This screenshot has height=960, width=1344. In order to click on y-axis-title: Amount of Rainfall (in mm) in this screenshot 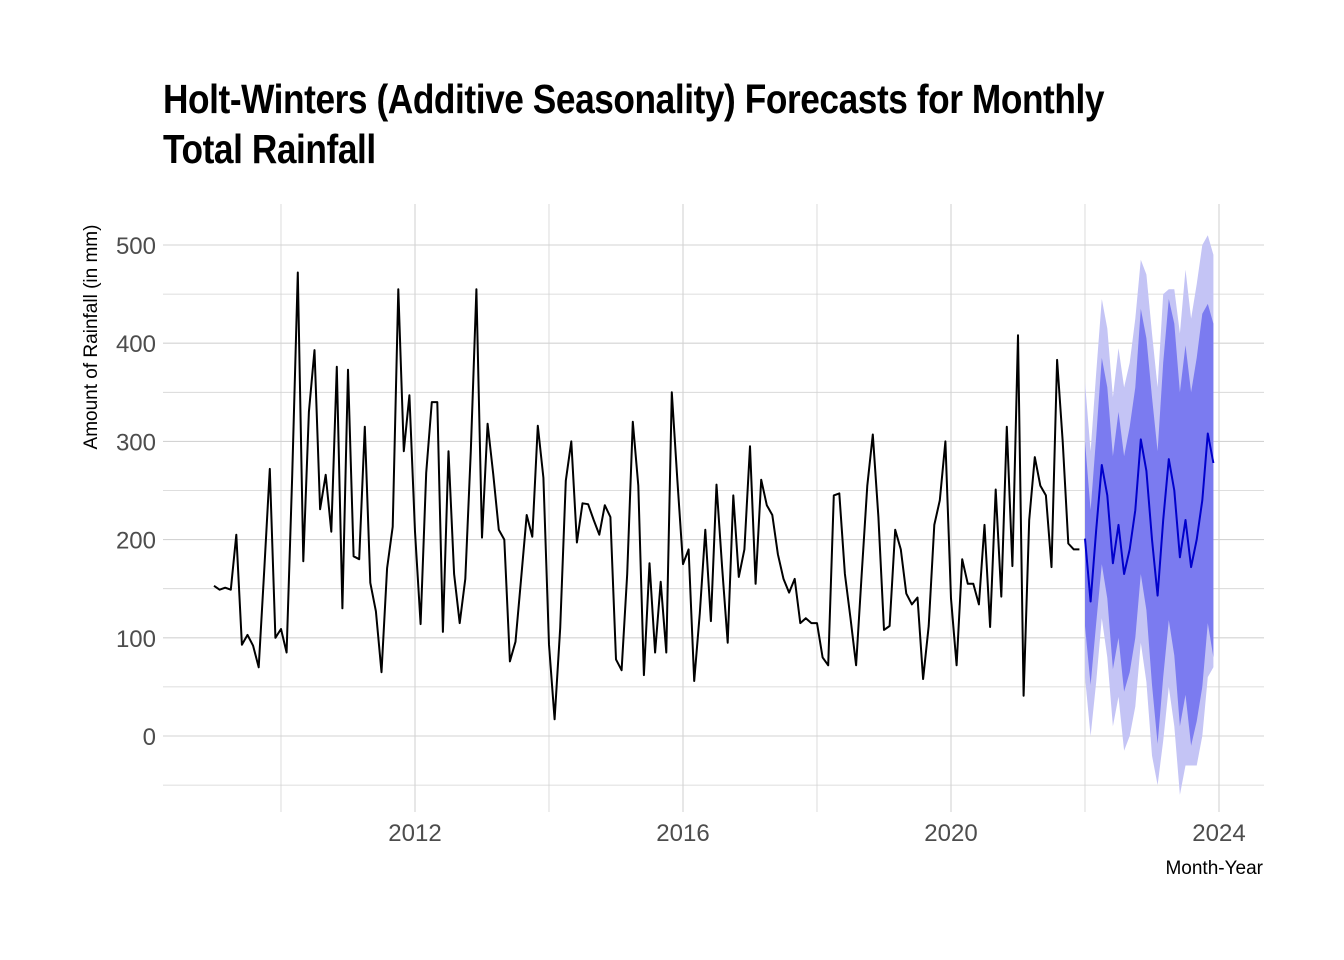, I will do `click(91, 337)`.